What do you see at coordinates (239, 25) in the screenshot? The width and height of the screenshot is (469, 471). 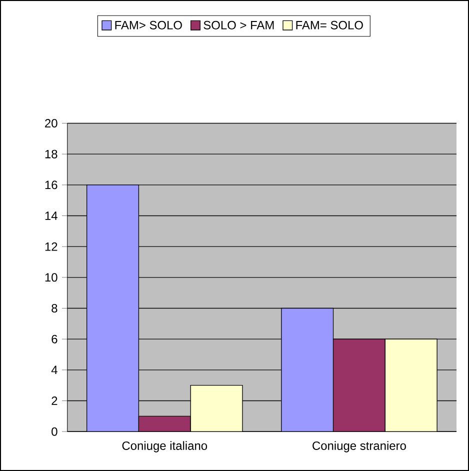 I see `legend-label: SOLO > FAM` at bounding box center [239, 25].